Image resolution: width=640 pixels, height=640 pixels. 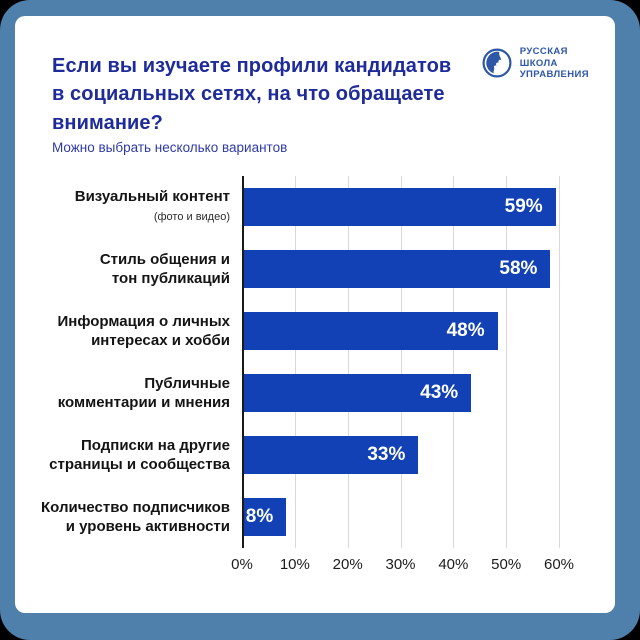 What do you see at coordinates (559, 564) in the screenshot?
I see `x-axis-tick-label: 60%` at bounding box center [559, 564].